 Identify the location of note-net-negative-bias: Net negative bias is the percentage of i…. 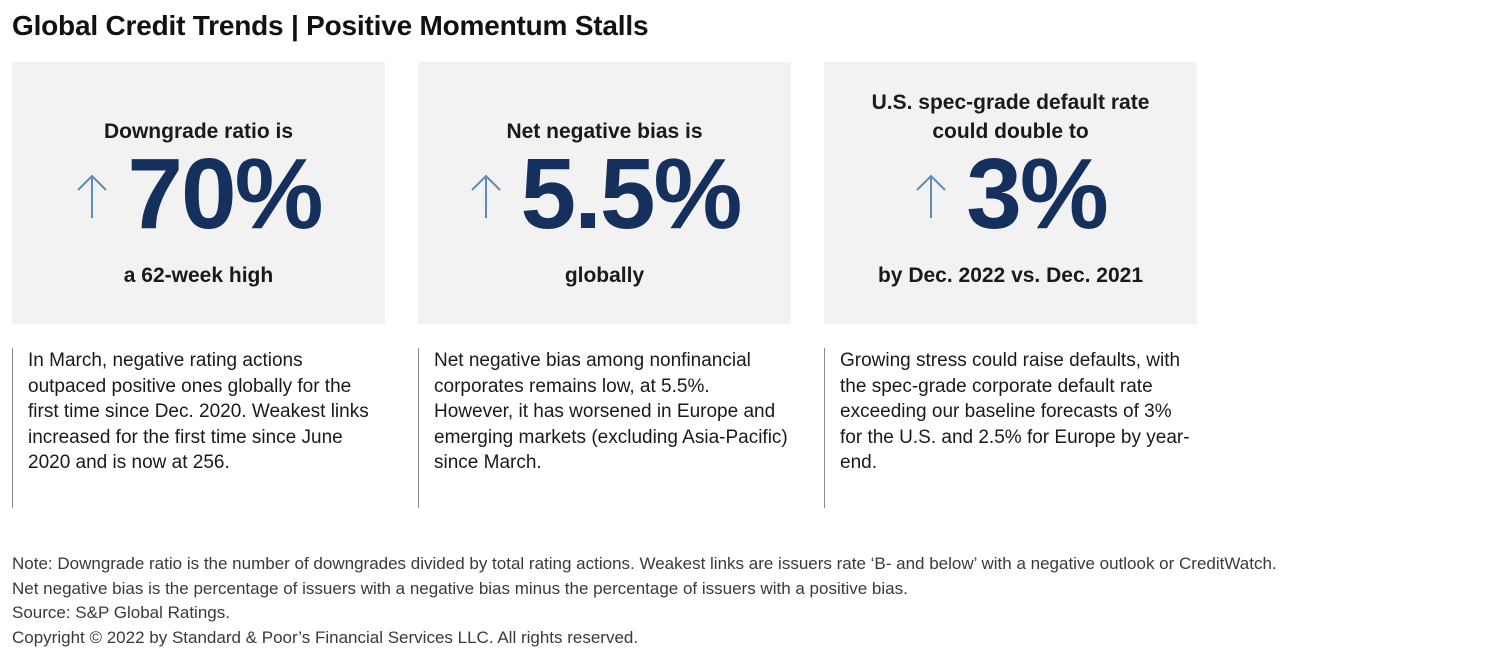
(460, 588).